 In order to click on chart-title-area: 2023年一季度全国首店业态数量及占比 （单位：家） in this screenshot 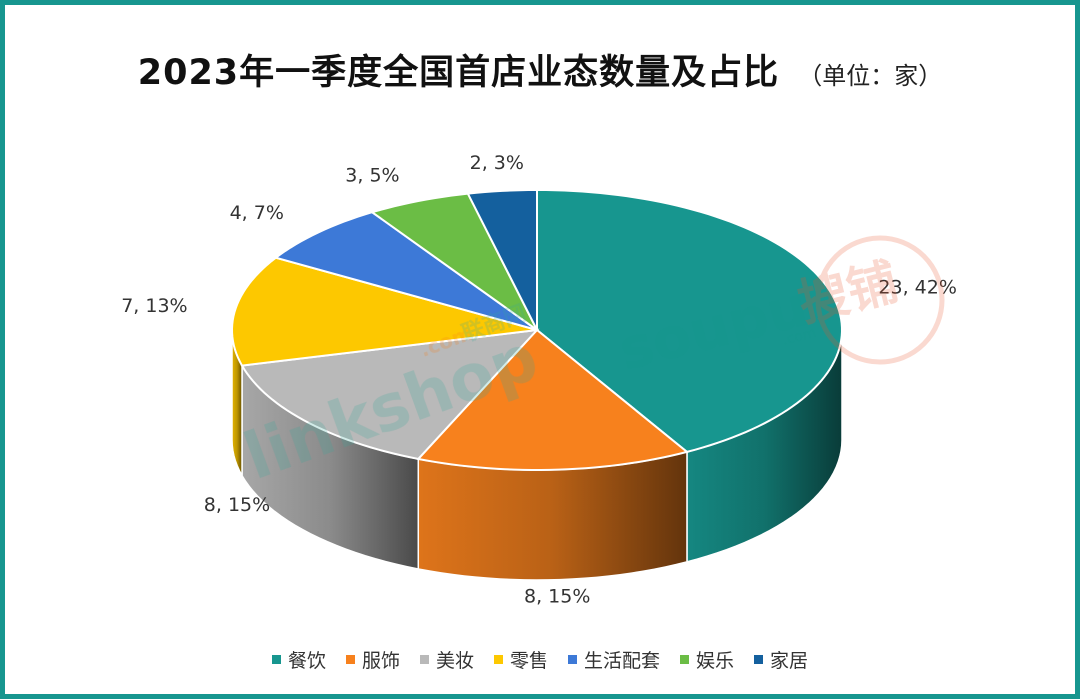, I will do `click(540, 69)`.